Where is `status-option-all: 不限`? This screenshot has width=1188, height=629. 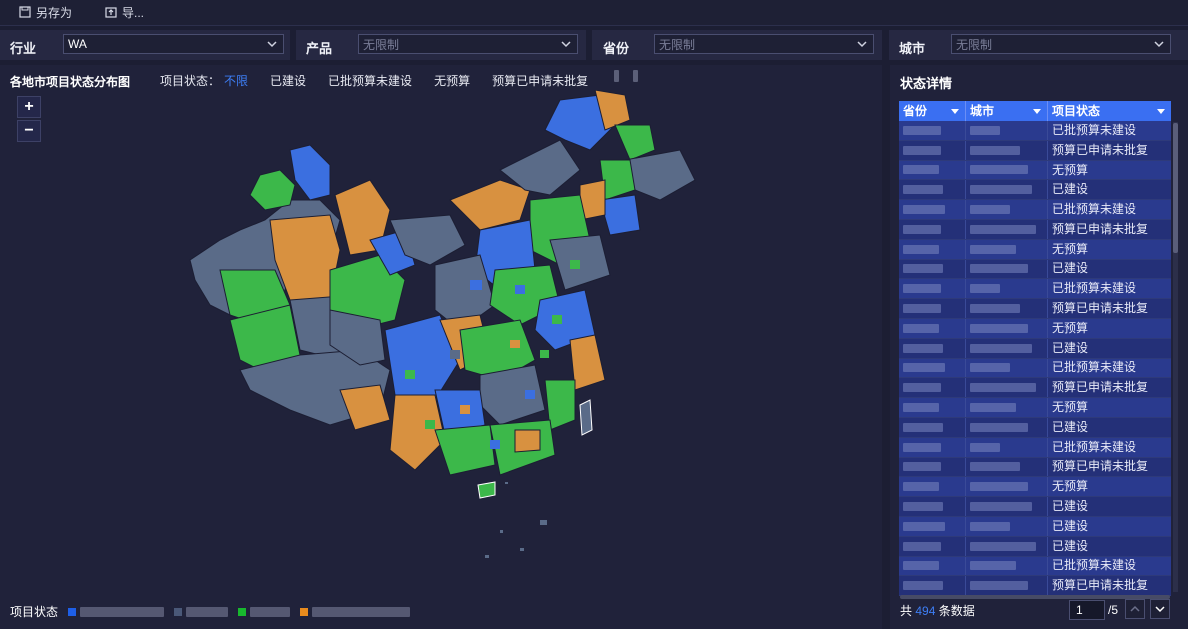 status-option-all: 不限 is located at coordinates (236, 81).